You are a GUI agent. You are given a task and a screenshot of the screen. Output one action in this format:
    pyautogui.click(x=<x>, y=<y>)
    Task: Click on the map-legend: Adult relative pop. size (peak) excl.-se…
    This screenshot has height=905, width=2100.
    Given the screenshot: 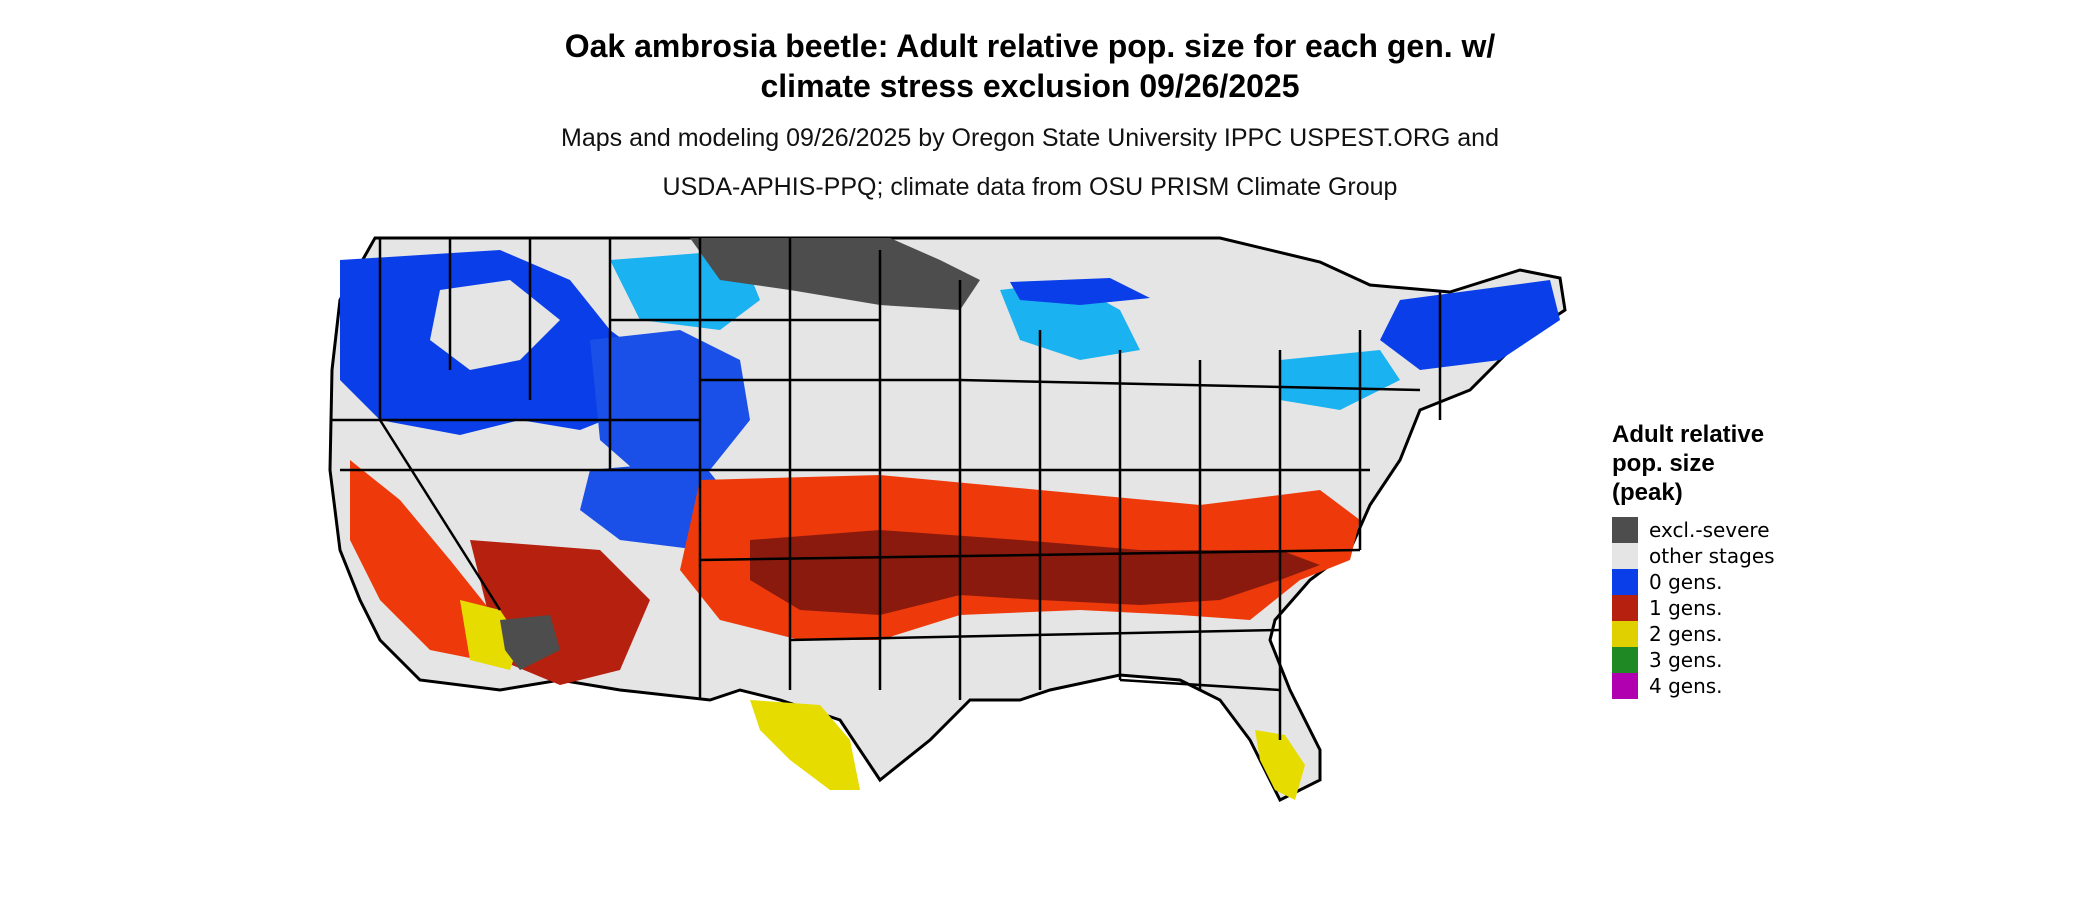 What is the action you would take?
    pyautogui.click(x=1693, y=559)
    